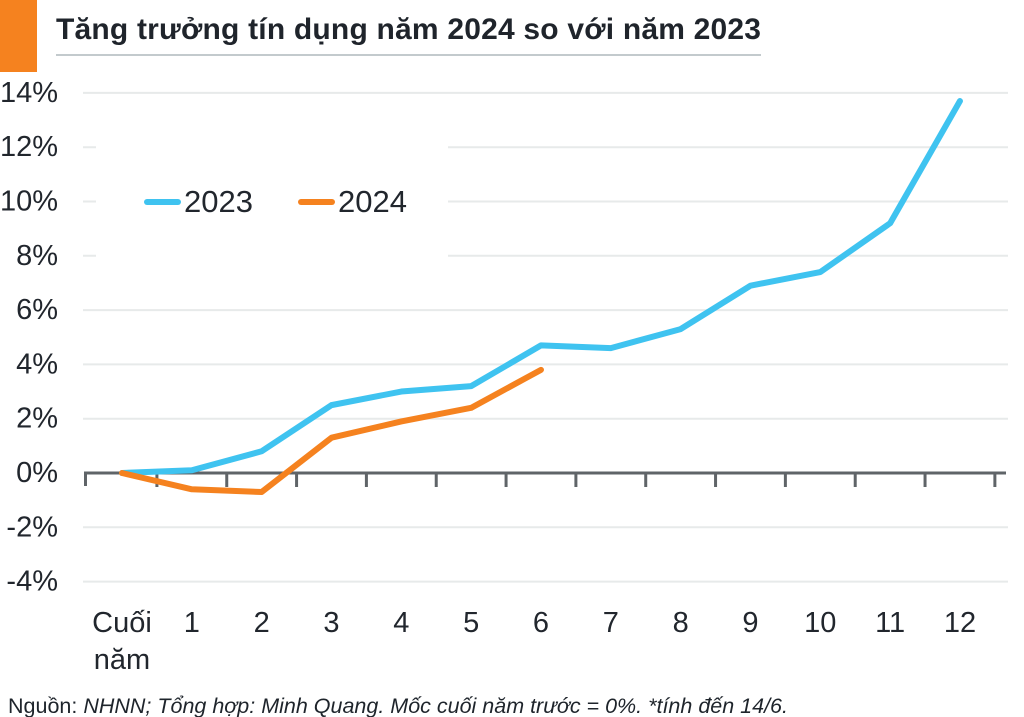 This screenshot has width=1024, height=717. Describe the element at coordinates (681, 623) in the screenshot. I see `x-axis-label: 8` at that location.